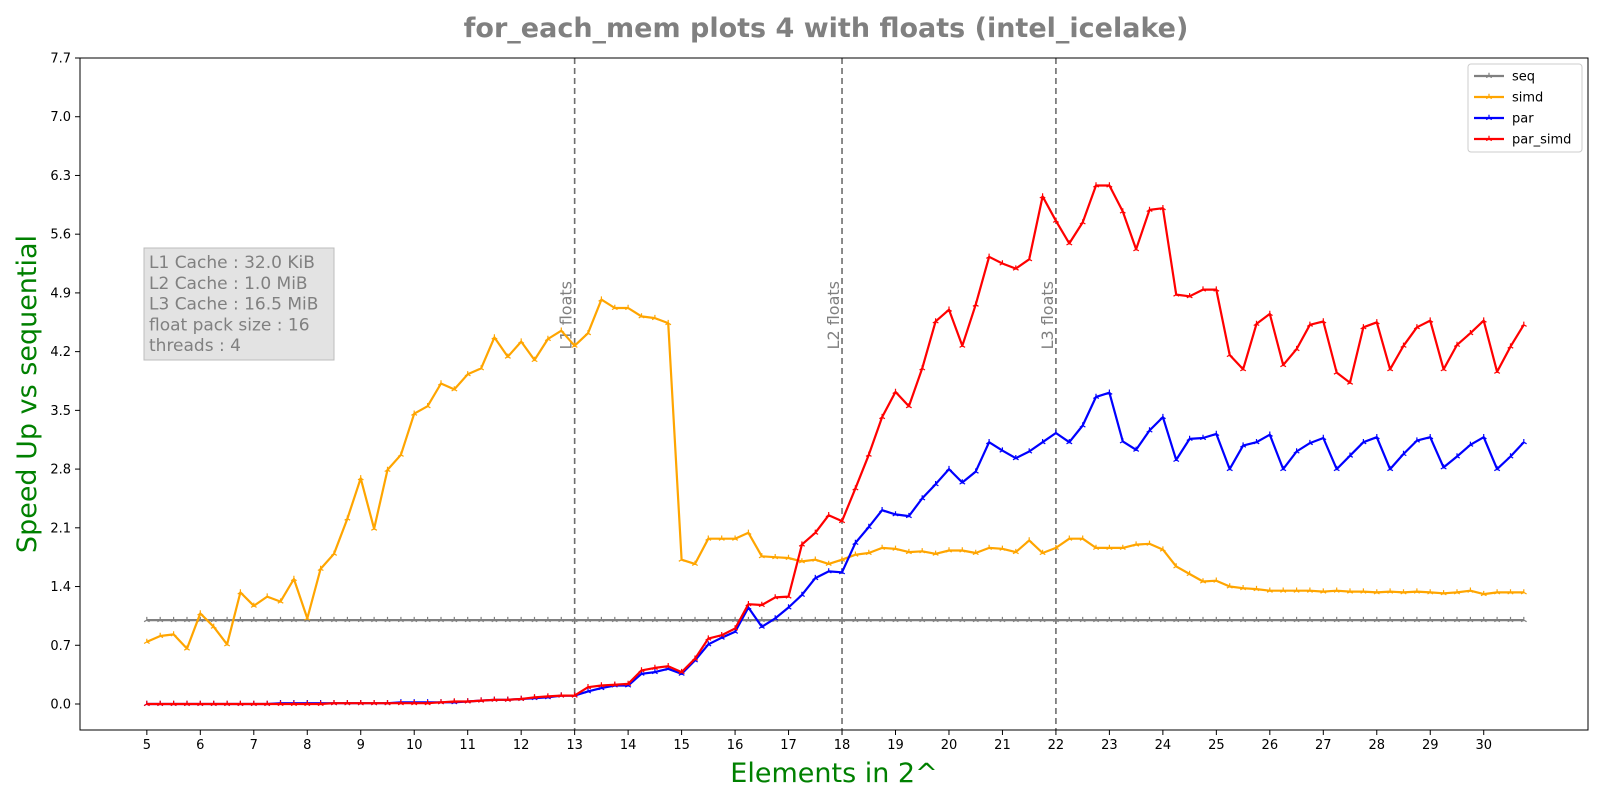 The height and width of the screenshot is (800, 1600). I want to click on cache-marker-label: L1 floats, so click(566, 315).